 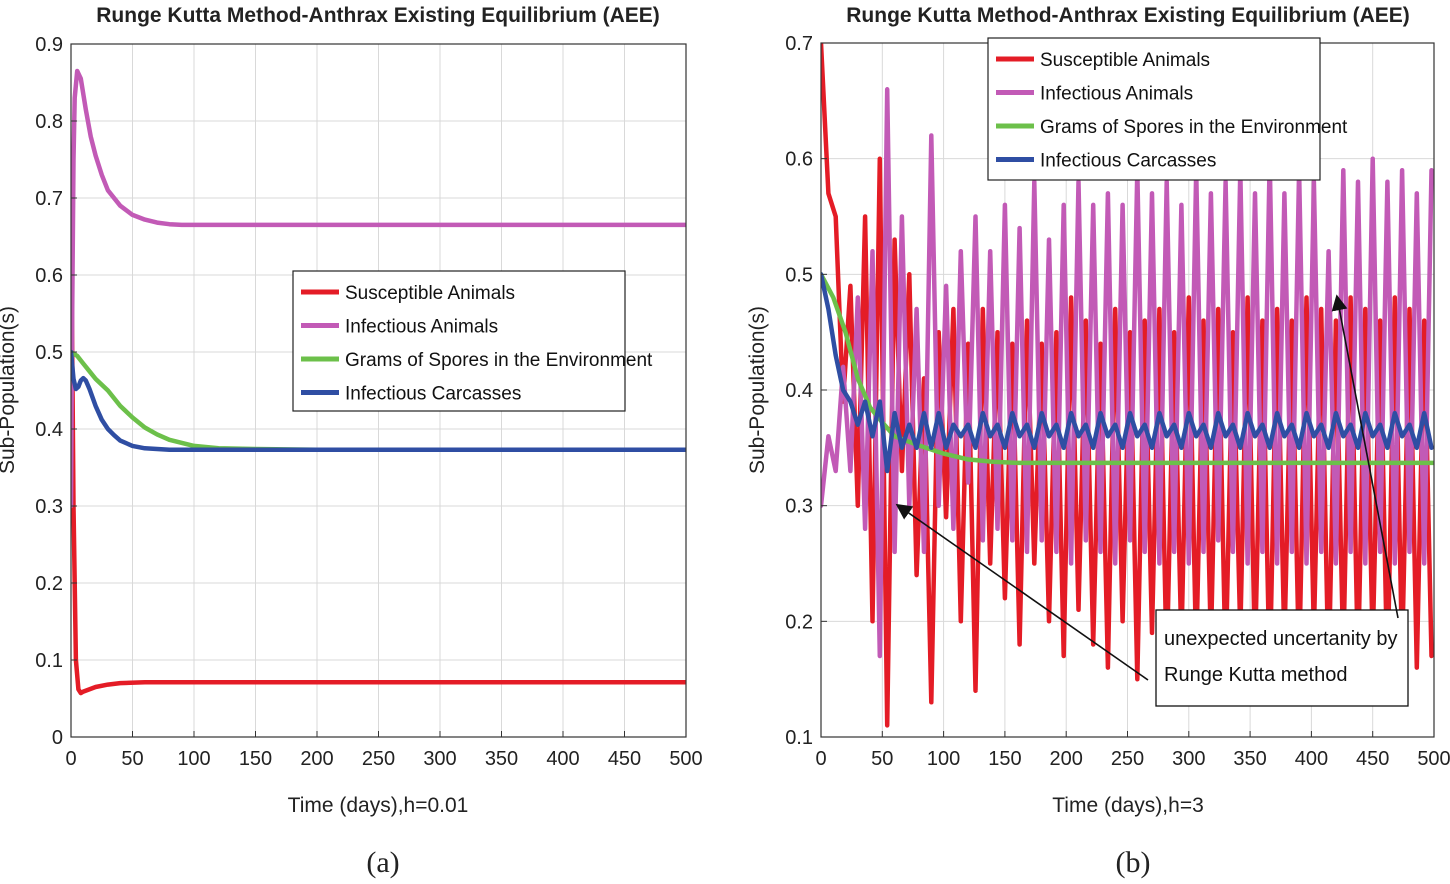 What do you see at coordinates (378, 805) in the screenshot?
I see `x-axis-label-a: Time (days),h=0.01` at bounding box center [378, 805].